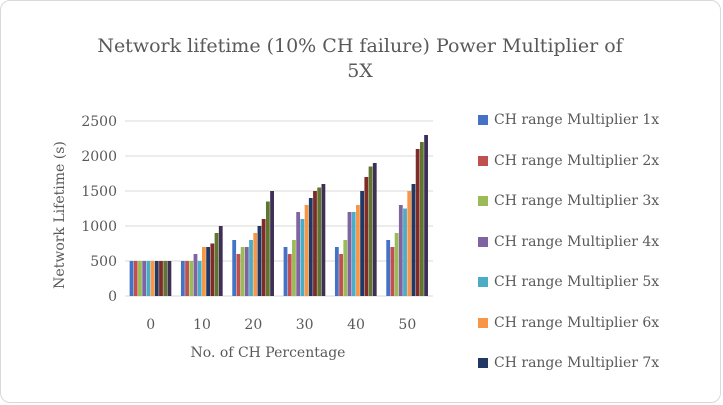 This screenshot has width=723, height=405. I want to click on bar-cat40-series6, so click(358, 250).